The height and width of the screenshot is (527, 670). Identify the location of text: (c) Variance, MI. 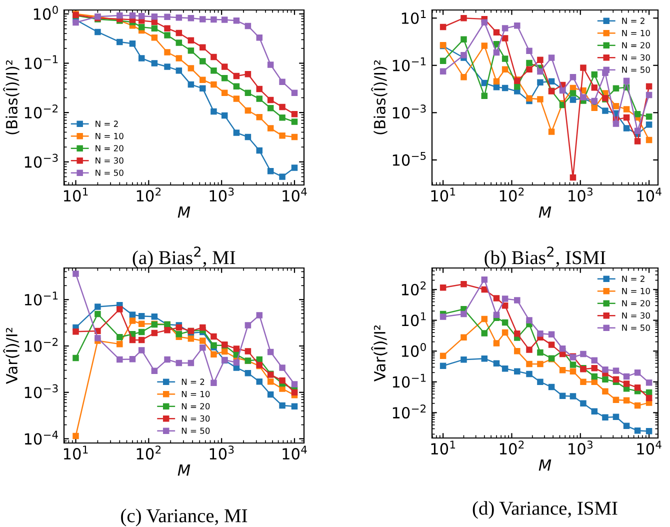
(184, 517).